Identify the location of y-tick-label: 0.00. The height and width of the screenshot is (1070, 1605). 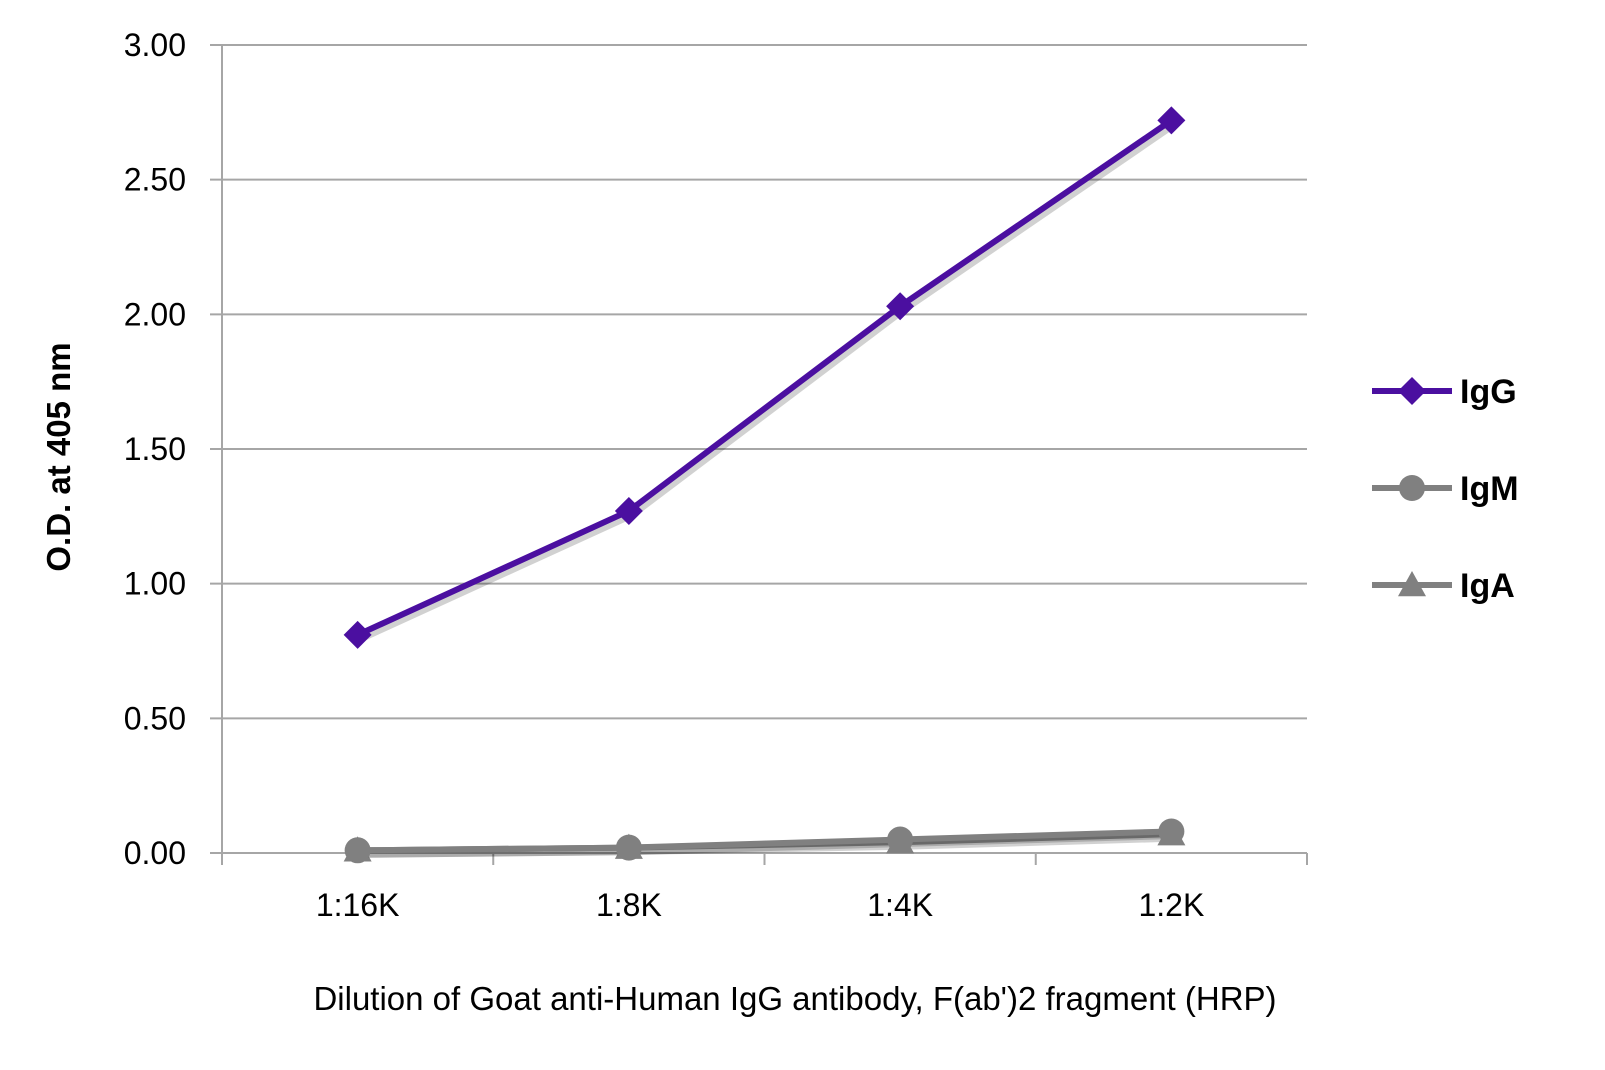
(155, 853).